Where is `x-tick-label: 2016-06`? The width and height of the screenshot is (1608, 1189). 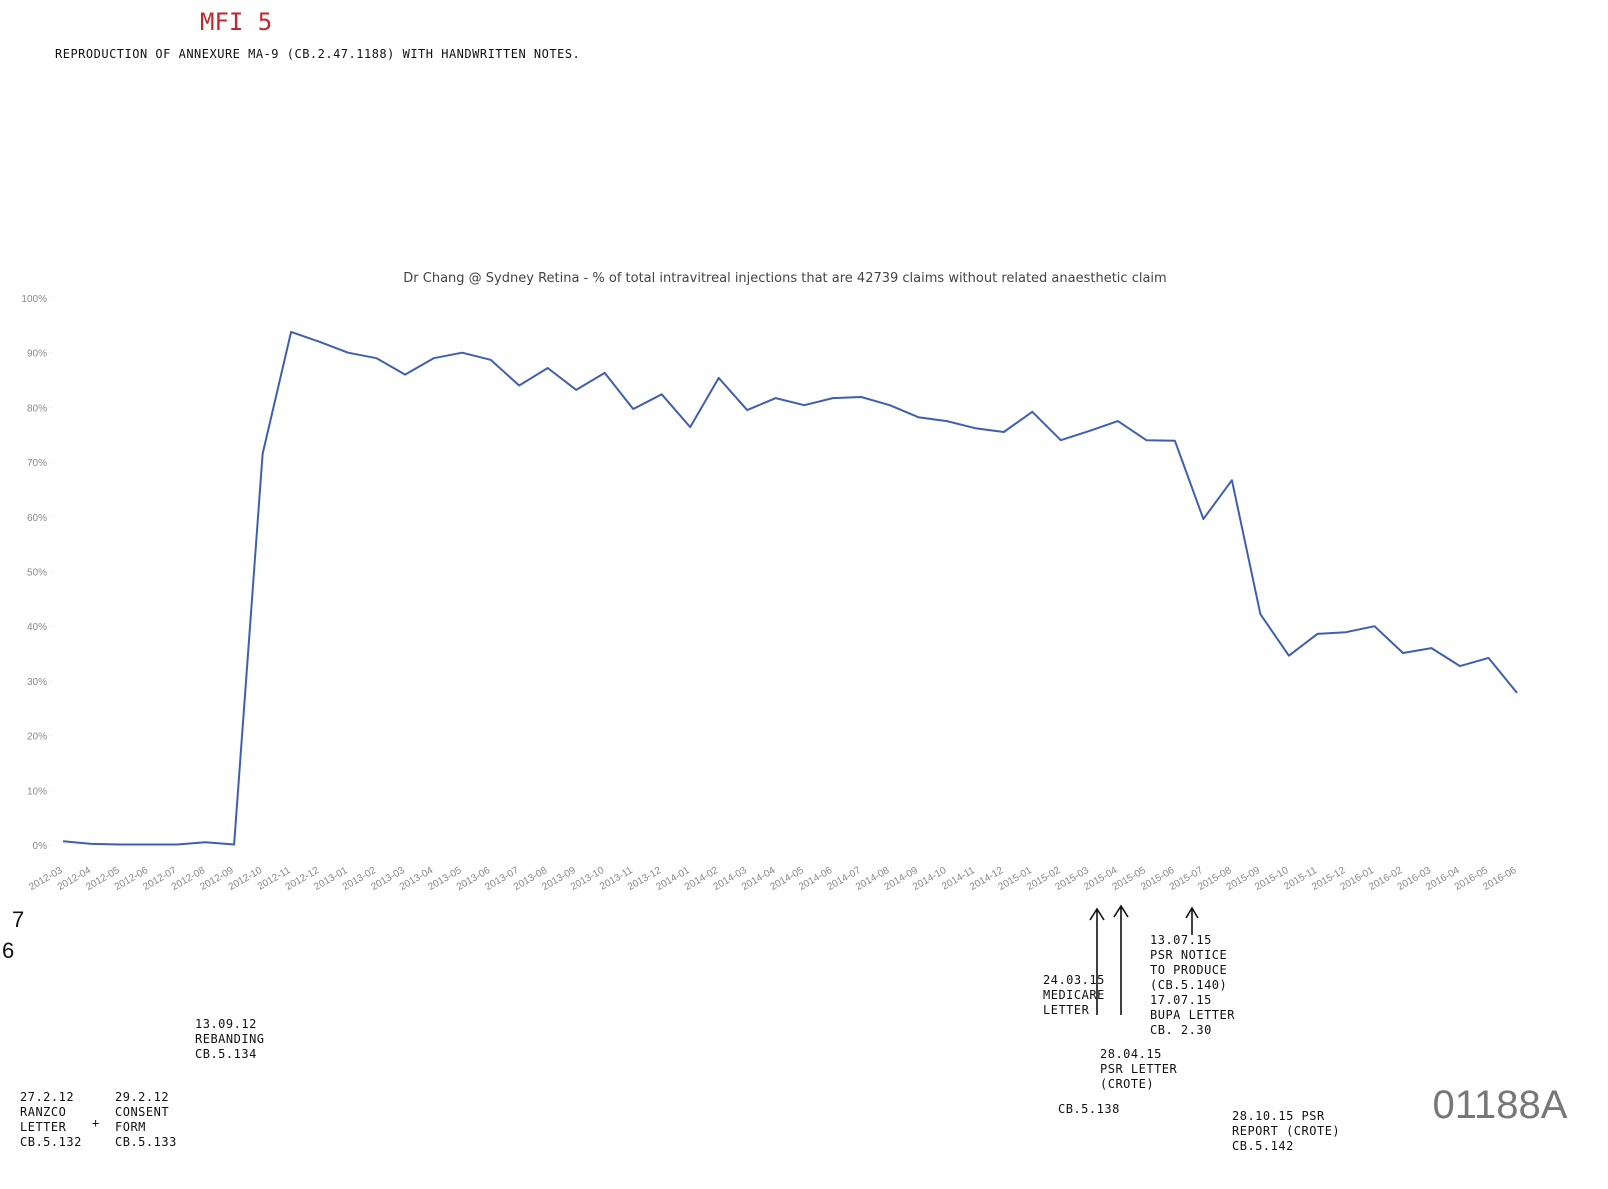
x-tick-label: 2016-06 is located at coordinates (1500, 879).